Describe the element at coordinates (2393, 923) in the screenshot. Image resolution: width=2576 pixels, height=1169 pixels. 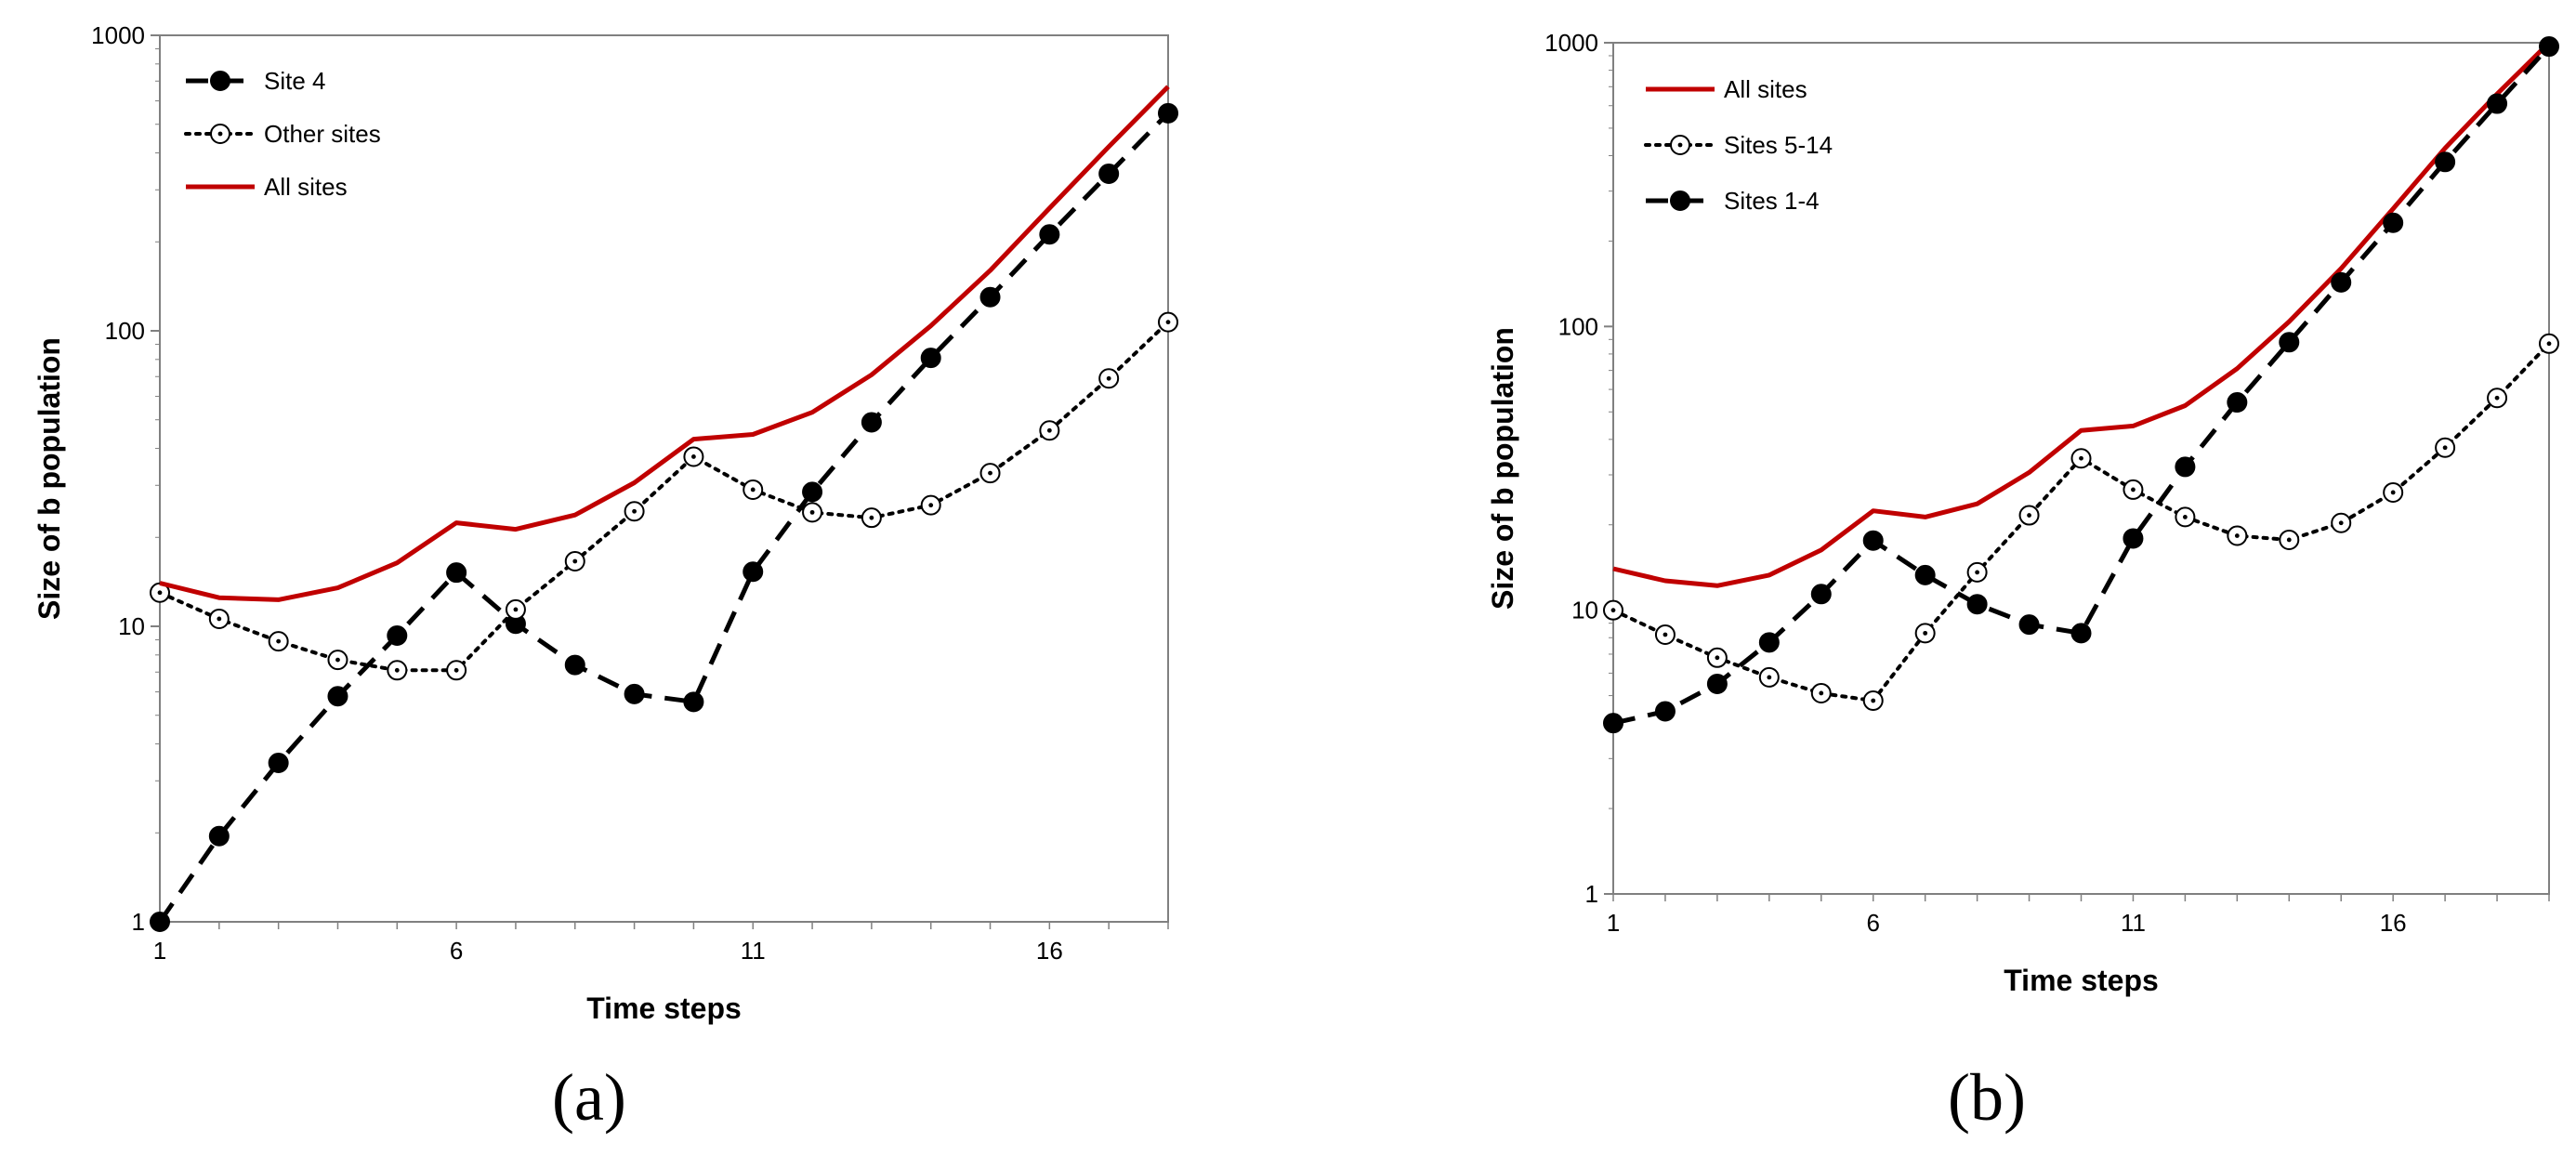
I see `chart-b-x-tick-label: 16` at that location.